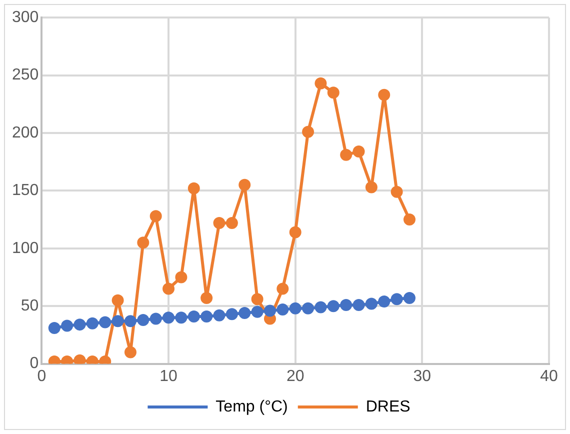 Image resolution: width=570 pixels, height=434 pixels. Describe the element at coordinates (25, 75) in the screenshot. I see `y-tick-label: 250` at that location.